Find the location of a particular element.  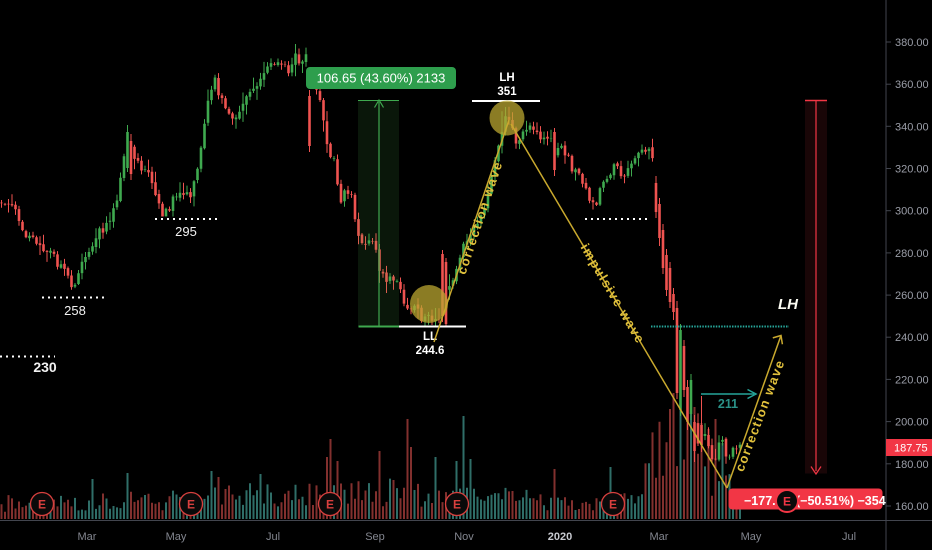

svg-text: 351 is located at coordinates (507, 92).